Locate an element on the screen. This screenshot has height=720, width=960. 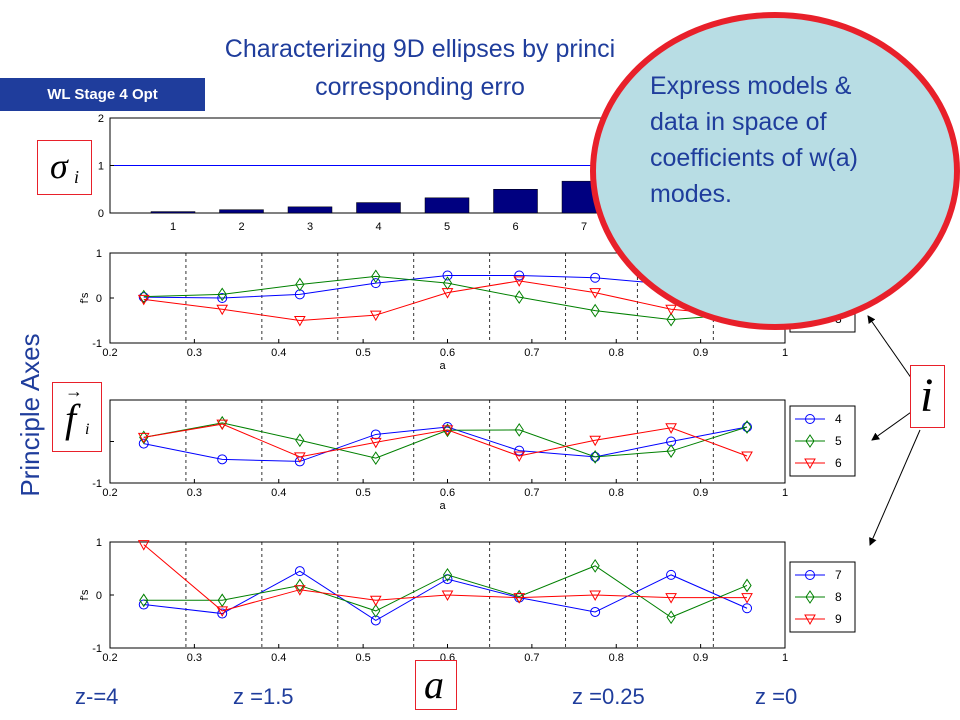
y-tick-label: 1 is located at coordinates (99, 543).